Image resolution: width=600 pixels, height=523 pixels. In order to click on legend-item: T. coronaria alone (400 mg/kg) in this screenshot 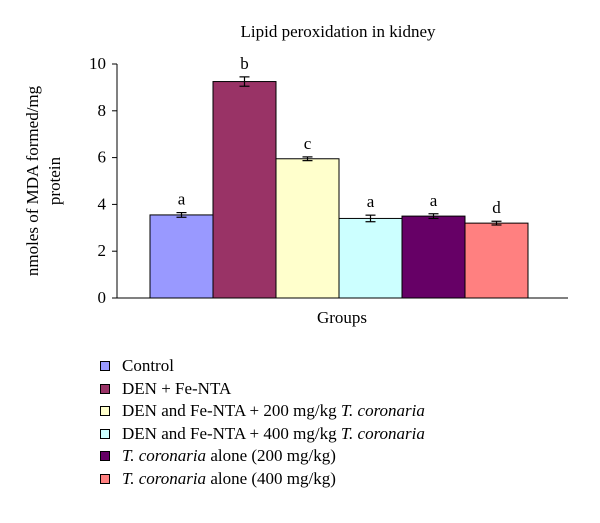, I will do `click(340, 479)`.